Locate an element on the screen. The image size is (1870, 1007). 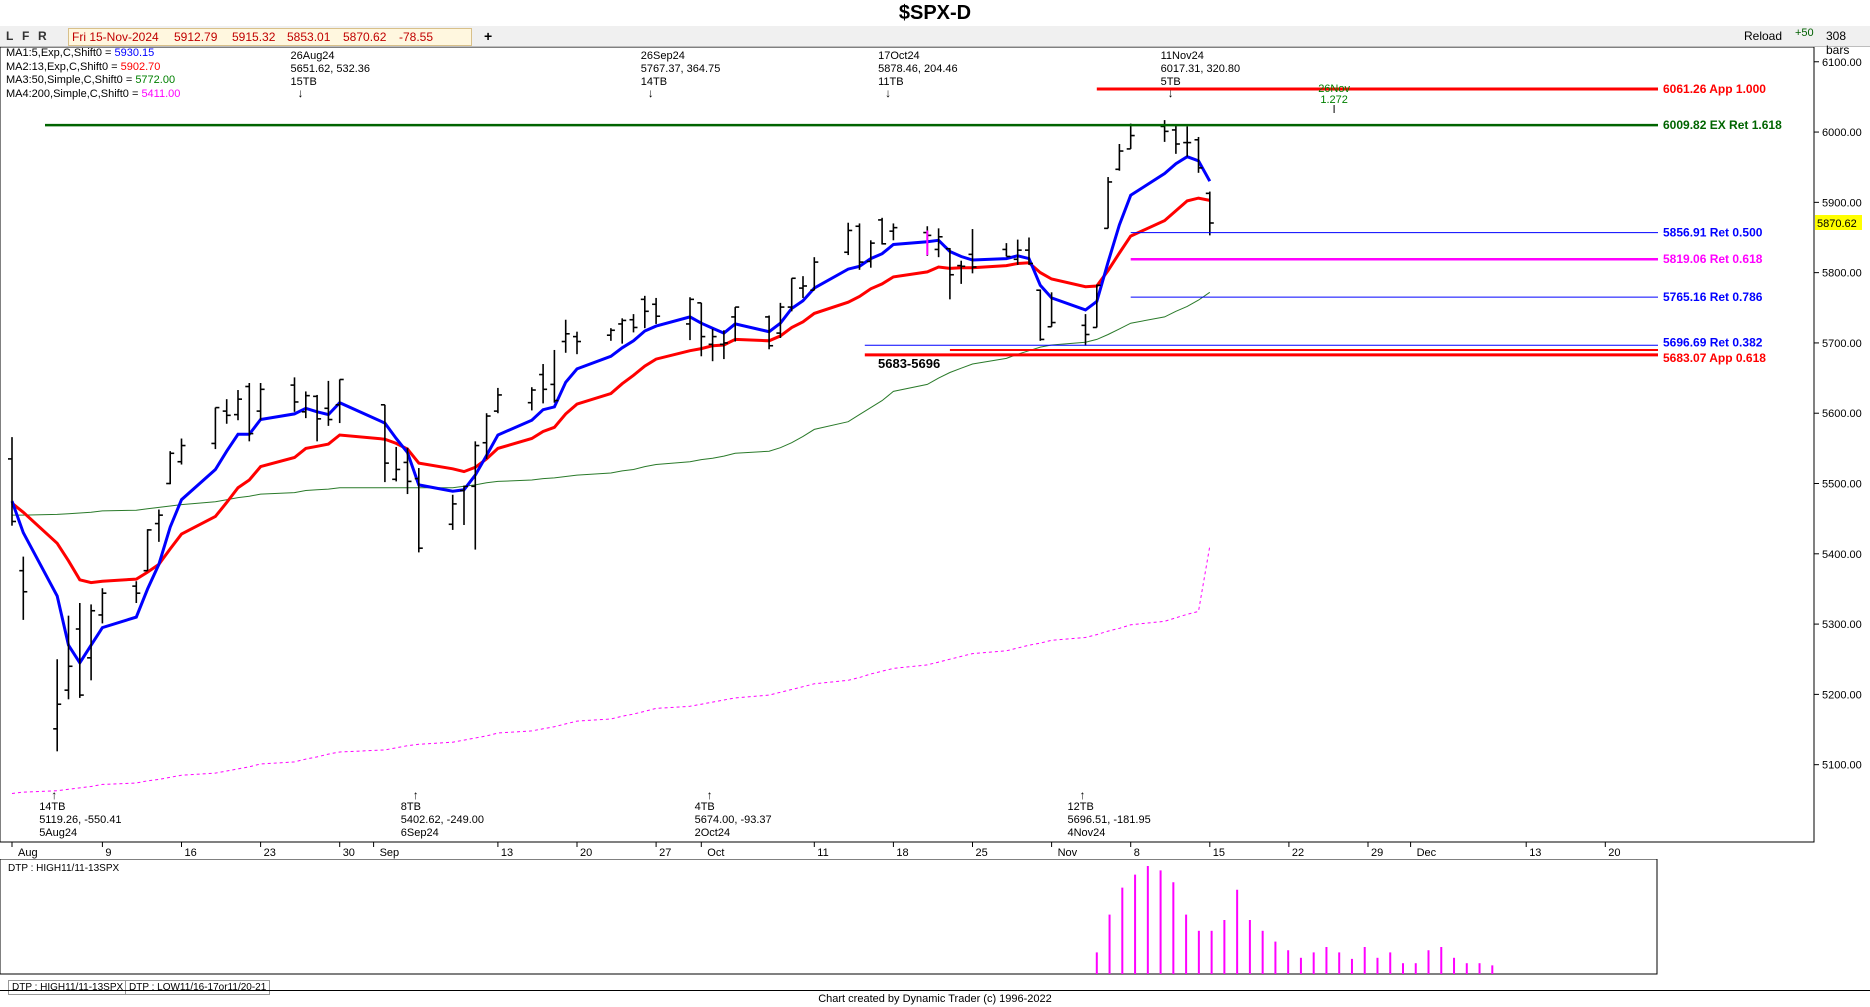
quote-close: 5870.62 is located at coordinates (365, 37).